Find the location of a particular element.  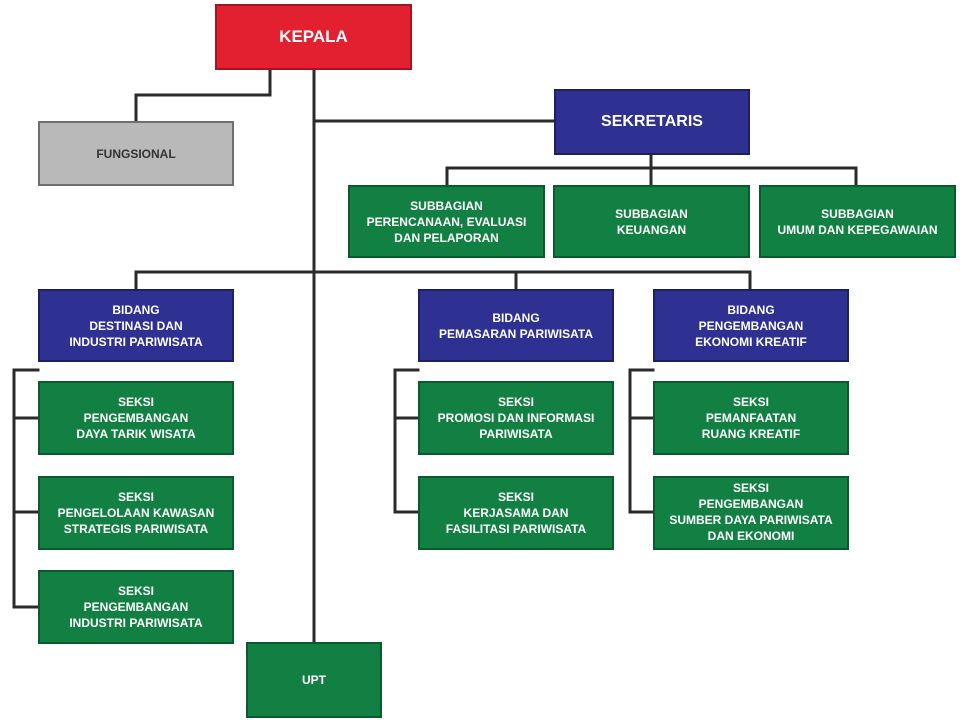

seksi-daya-tarik-box: SEKSI PENGEMBANGAN DAYA TARIK WISATA is located at coordinates (136, 418).